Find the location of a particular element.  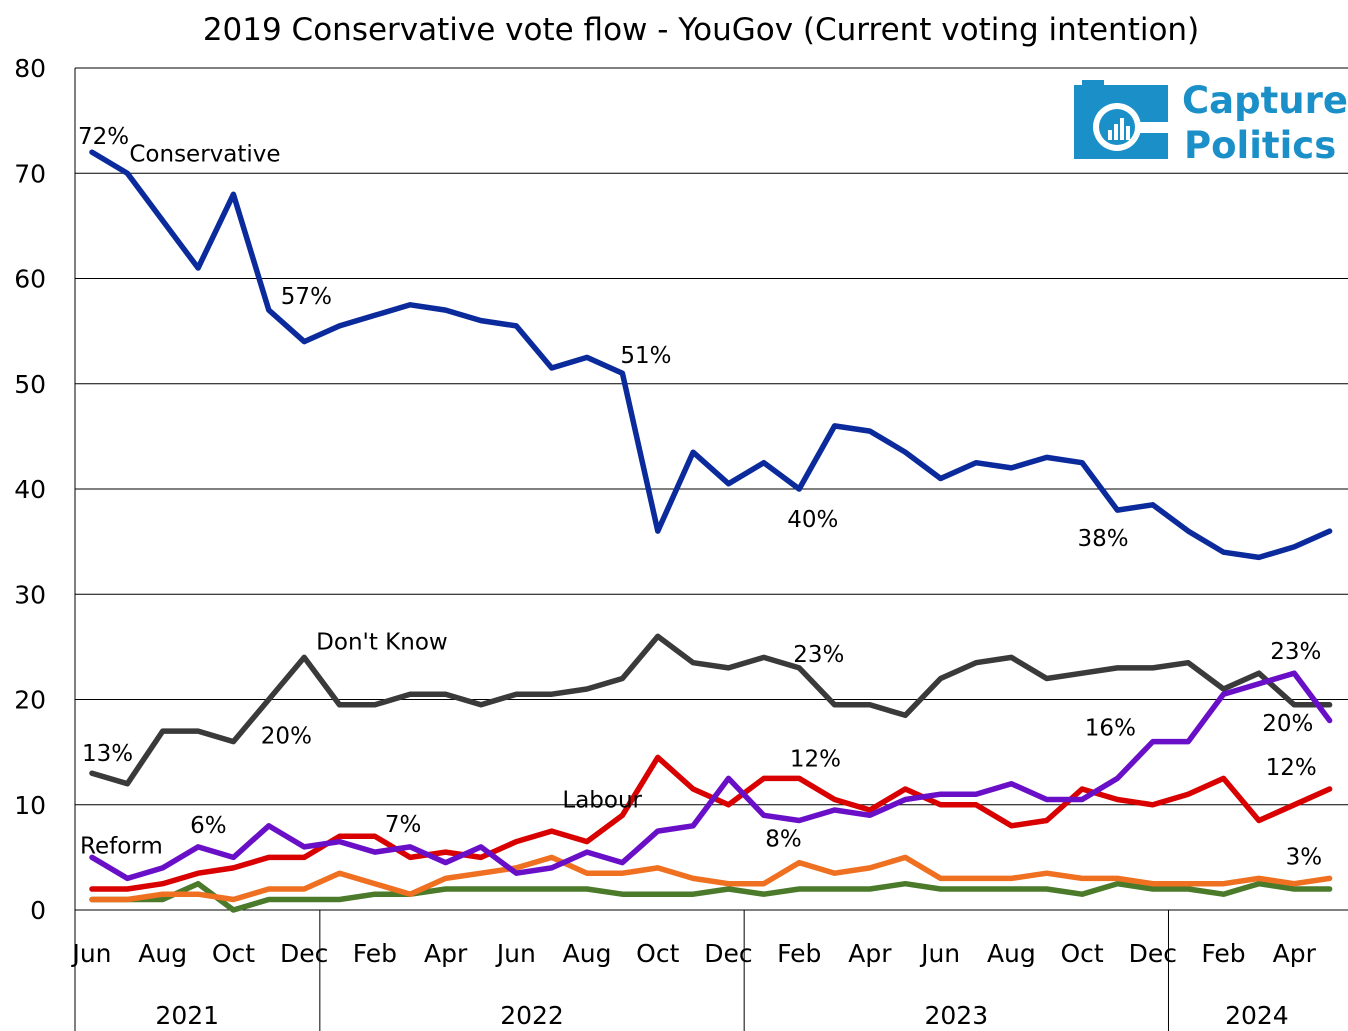

y-axis-ticks: 0 10 20 30 40 50 60 70 80 is located at coordinates (30, 489).